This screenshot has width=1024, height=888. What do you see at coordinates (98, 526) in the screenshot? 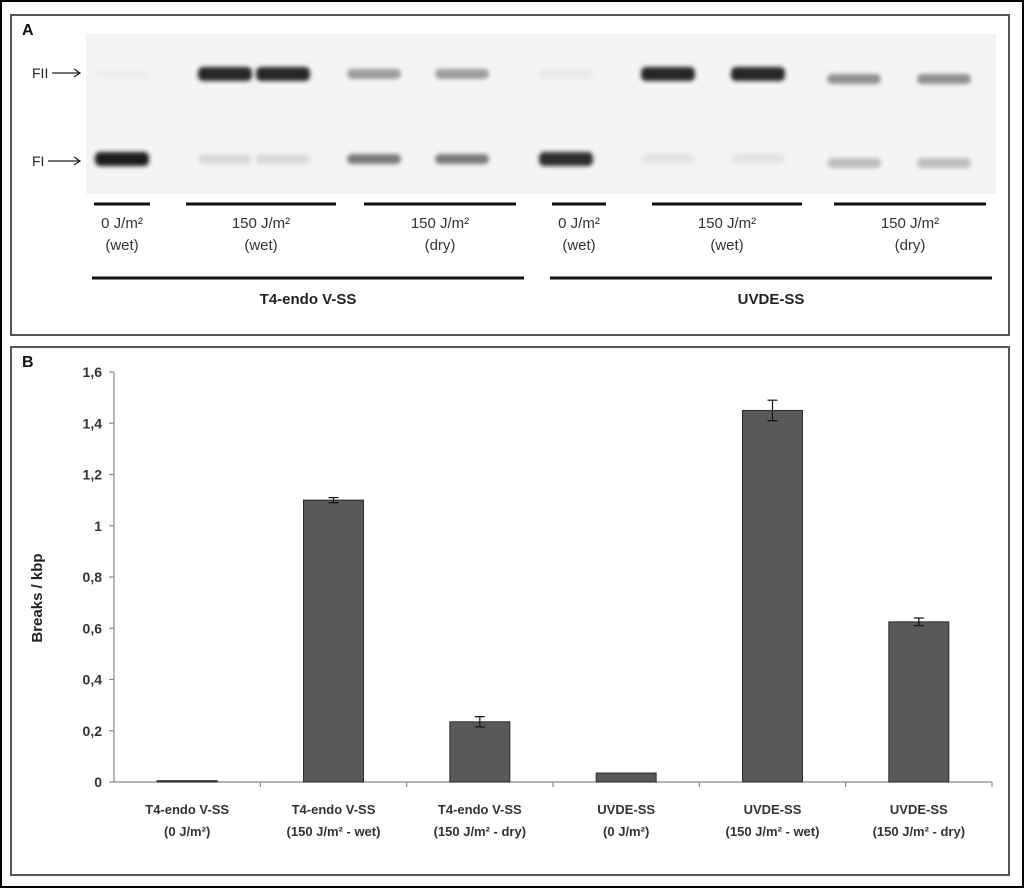
I see `y-tick-label: 1` at bounding box center [98, 526].